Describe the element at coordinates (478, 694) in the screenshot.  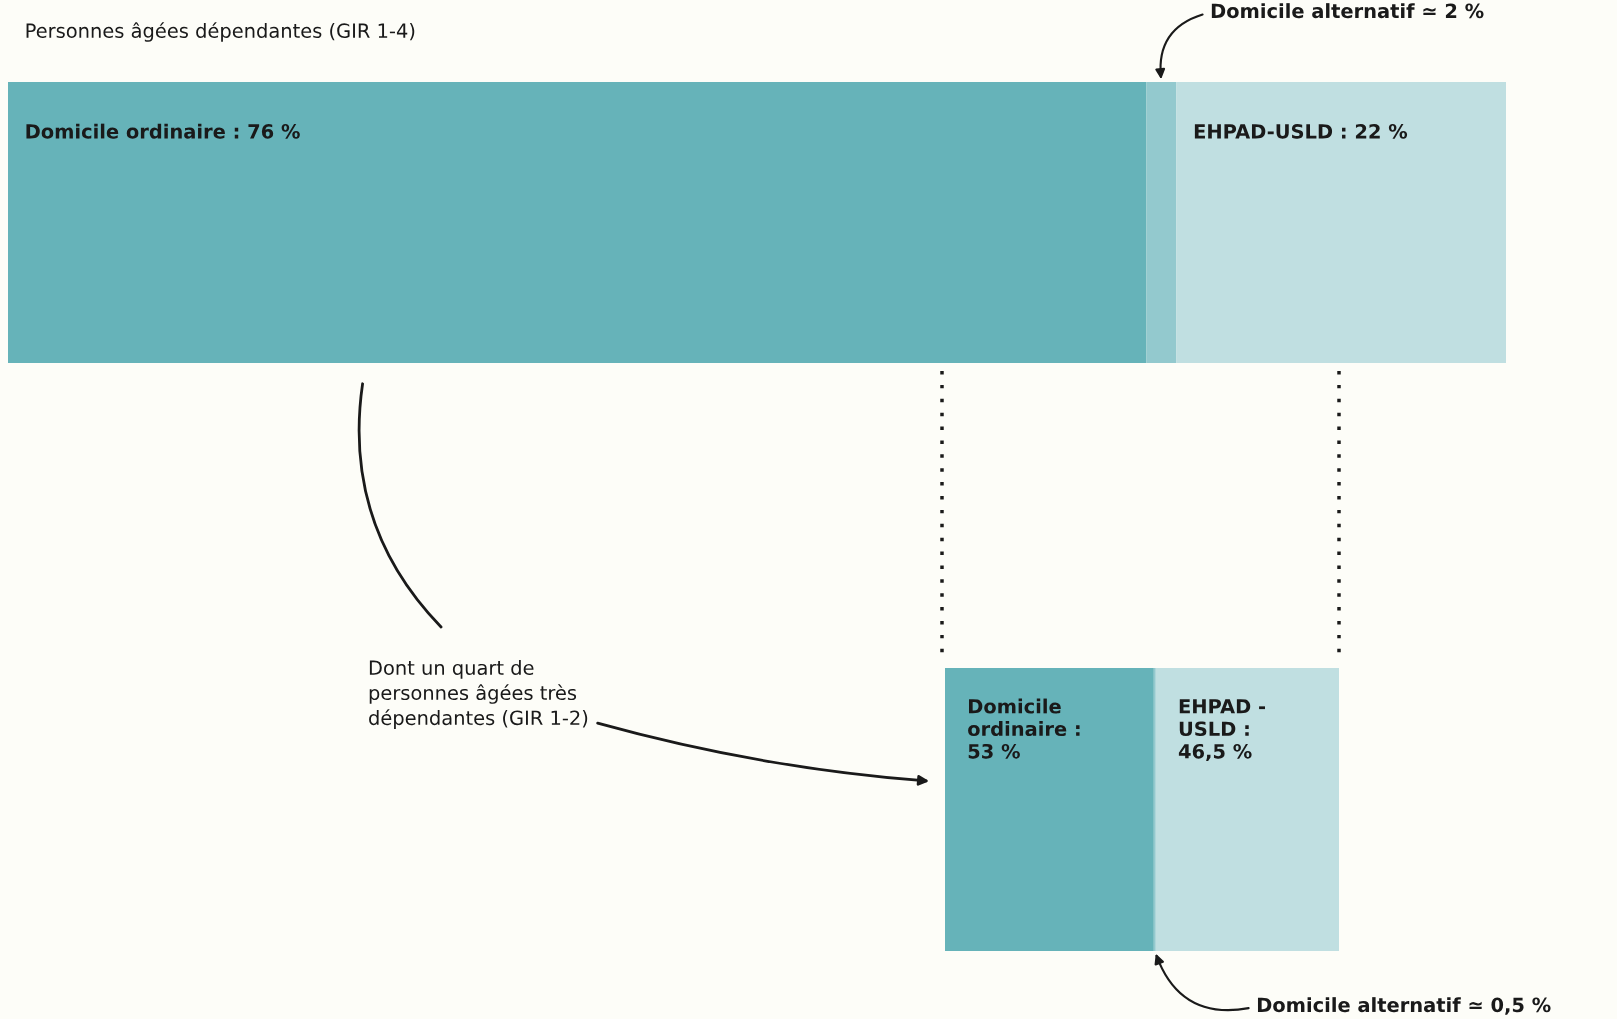
I see `text: Dont un quart de personnes âgées très dépendantes (GIR 1-2)` at that location.